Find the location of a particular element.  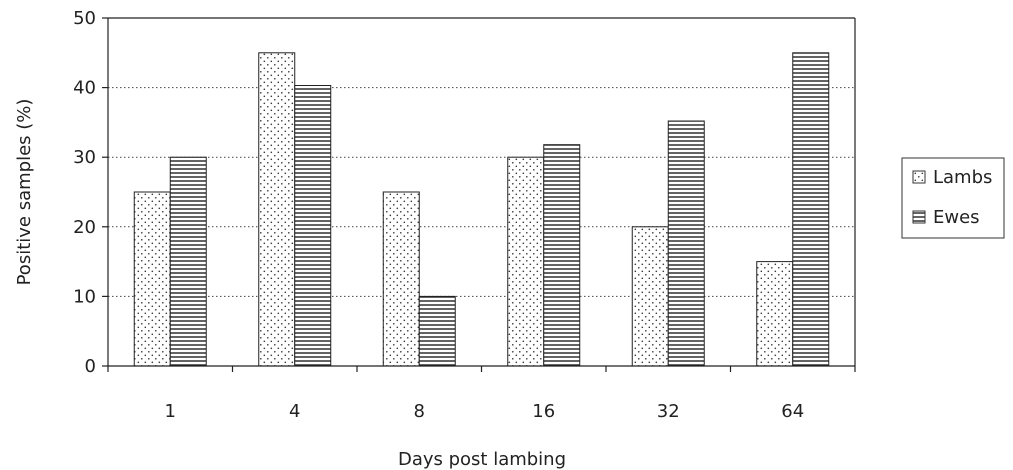

y-axis-ticks: 0 10 20 30 40 50 is located at coordinates (90, 192).